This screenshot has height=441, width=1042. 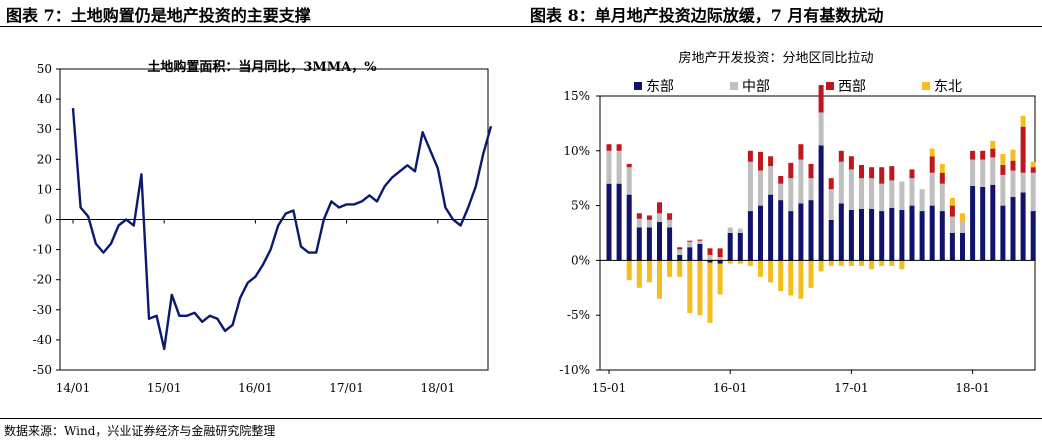 What do you see at coordinates (578, 315) in the screenshot?
I see `right-y-tick-label: -5%` at bounding box center [578, 315].